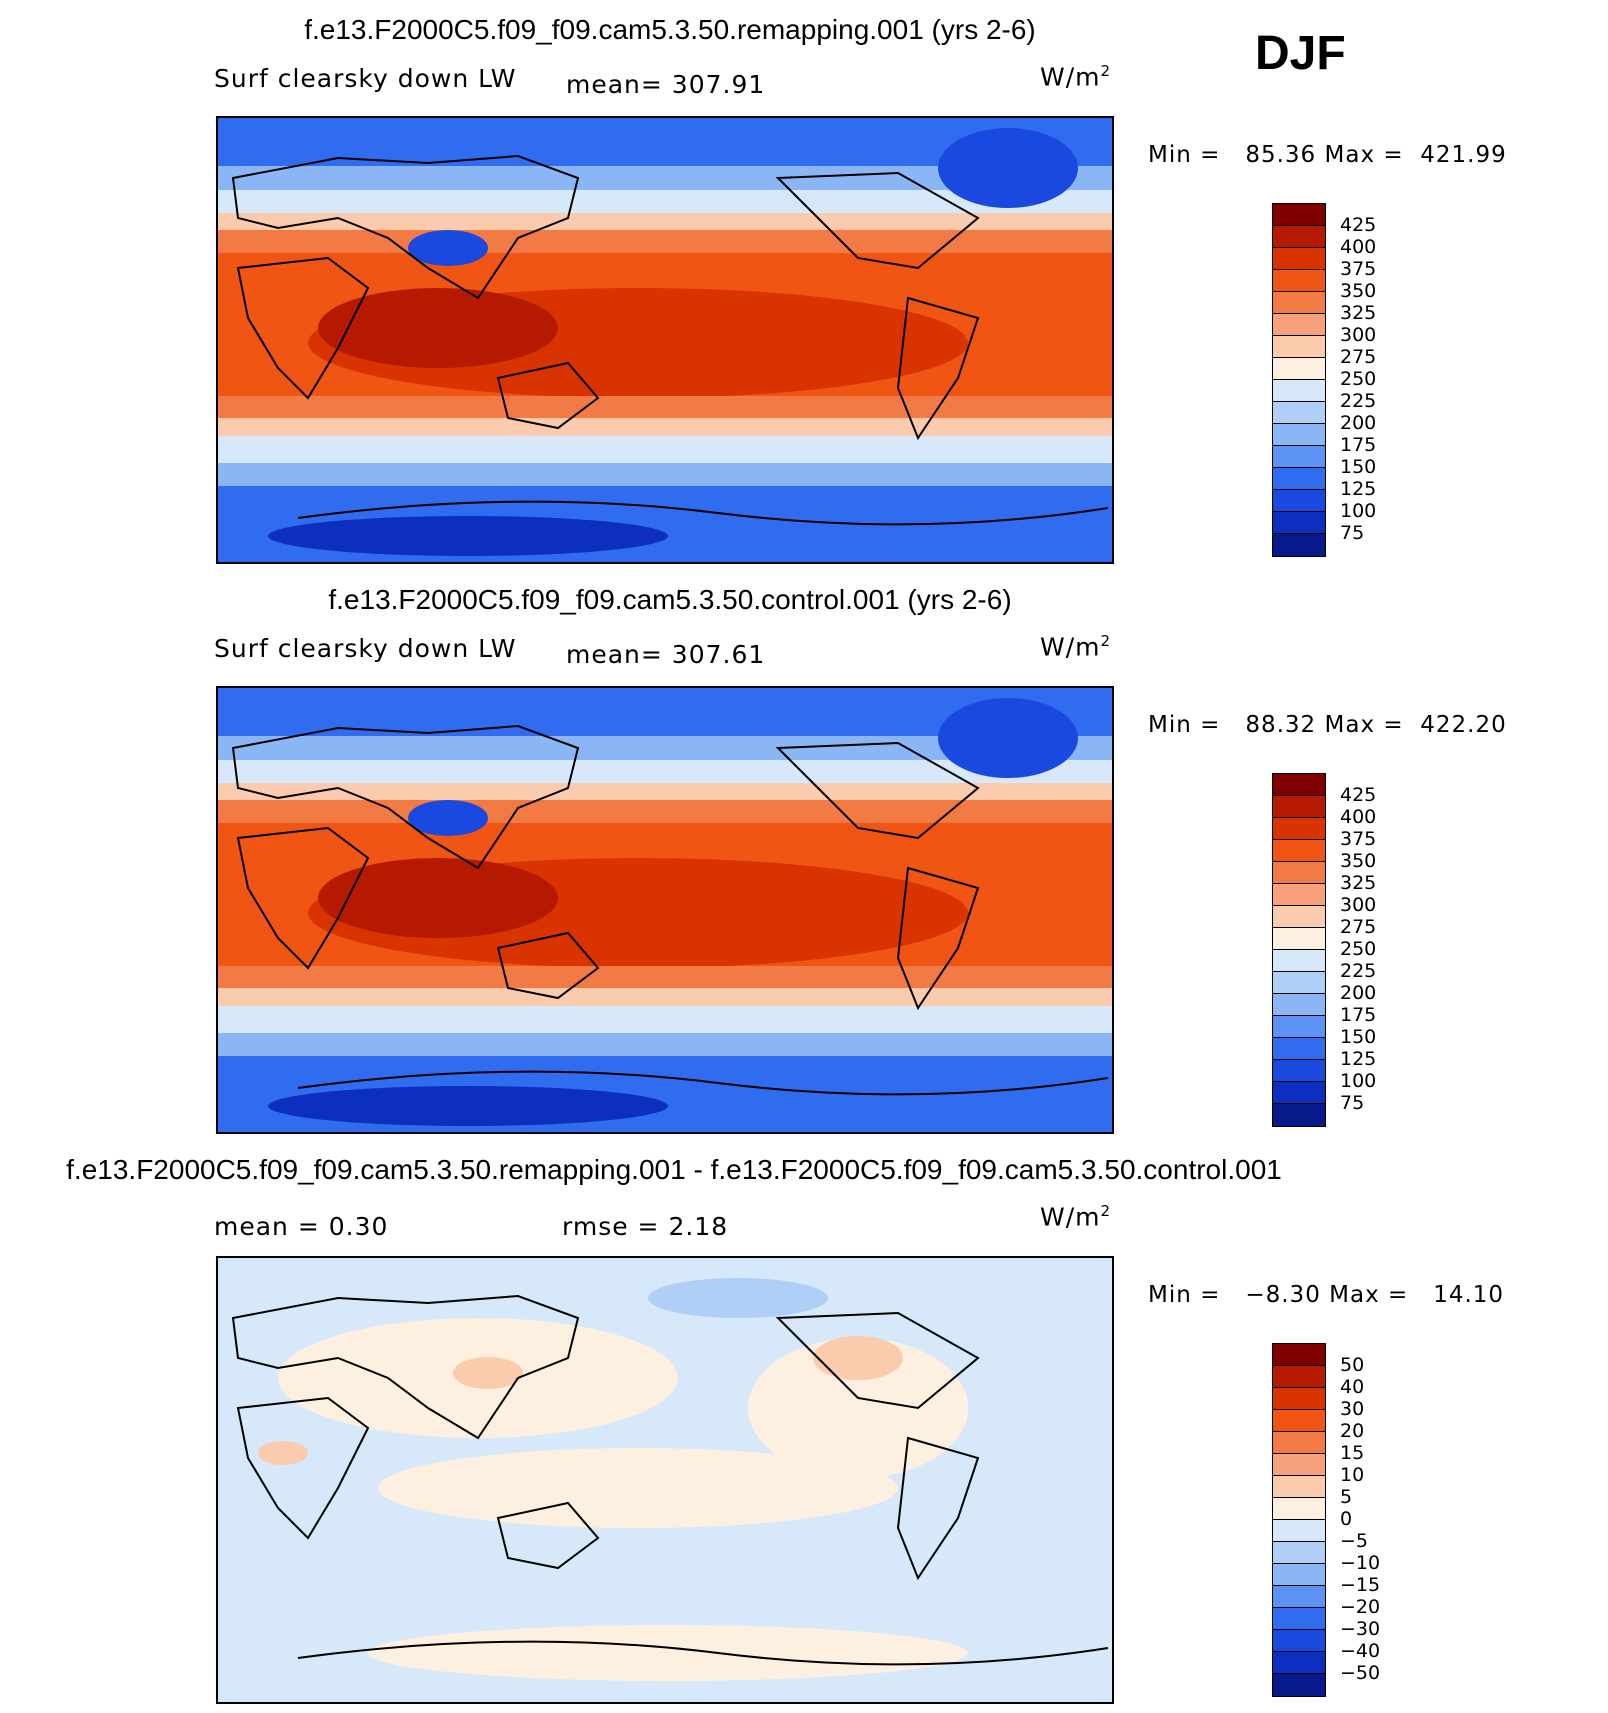 This screenshot has height=1713, width=1608. What do you see at coordinates (1352, 1387) in the screenshot?
I see `colorbar-level-label: 40` at bounding box center [1352, 1387].